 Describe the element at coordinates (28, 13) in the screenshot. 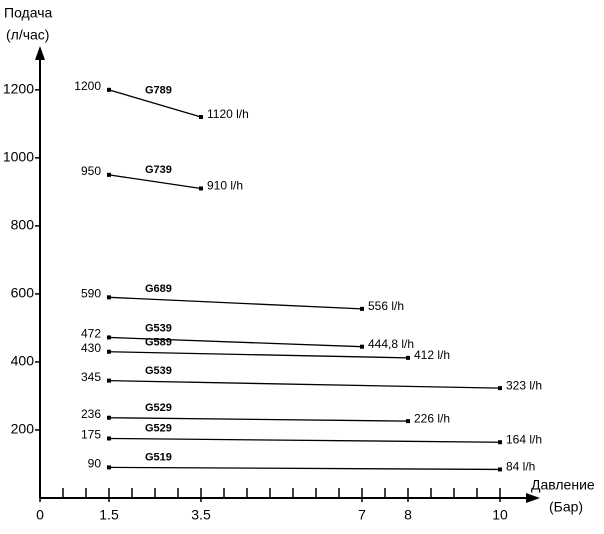

I see `y-axis-title: Подача` at that location.